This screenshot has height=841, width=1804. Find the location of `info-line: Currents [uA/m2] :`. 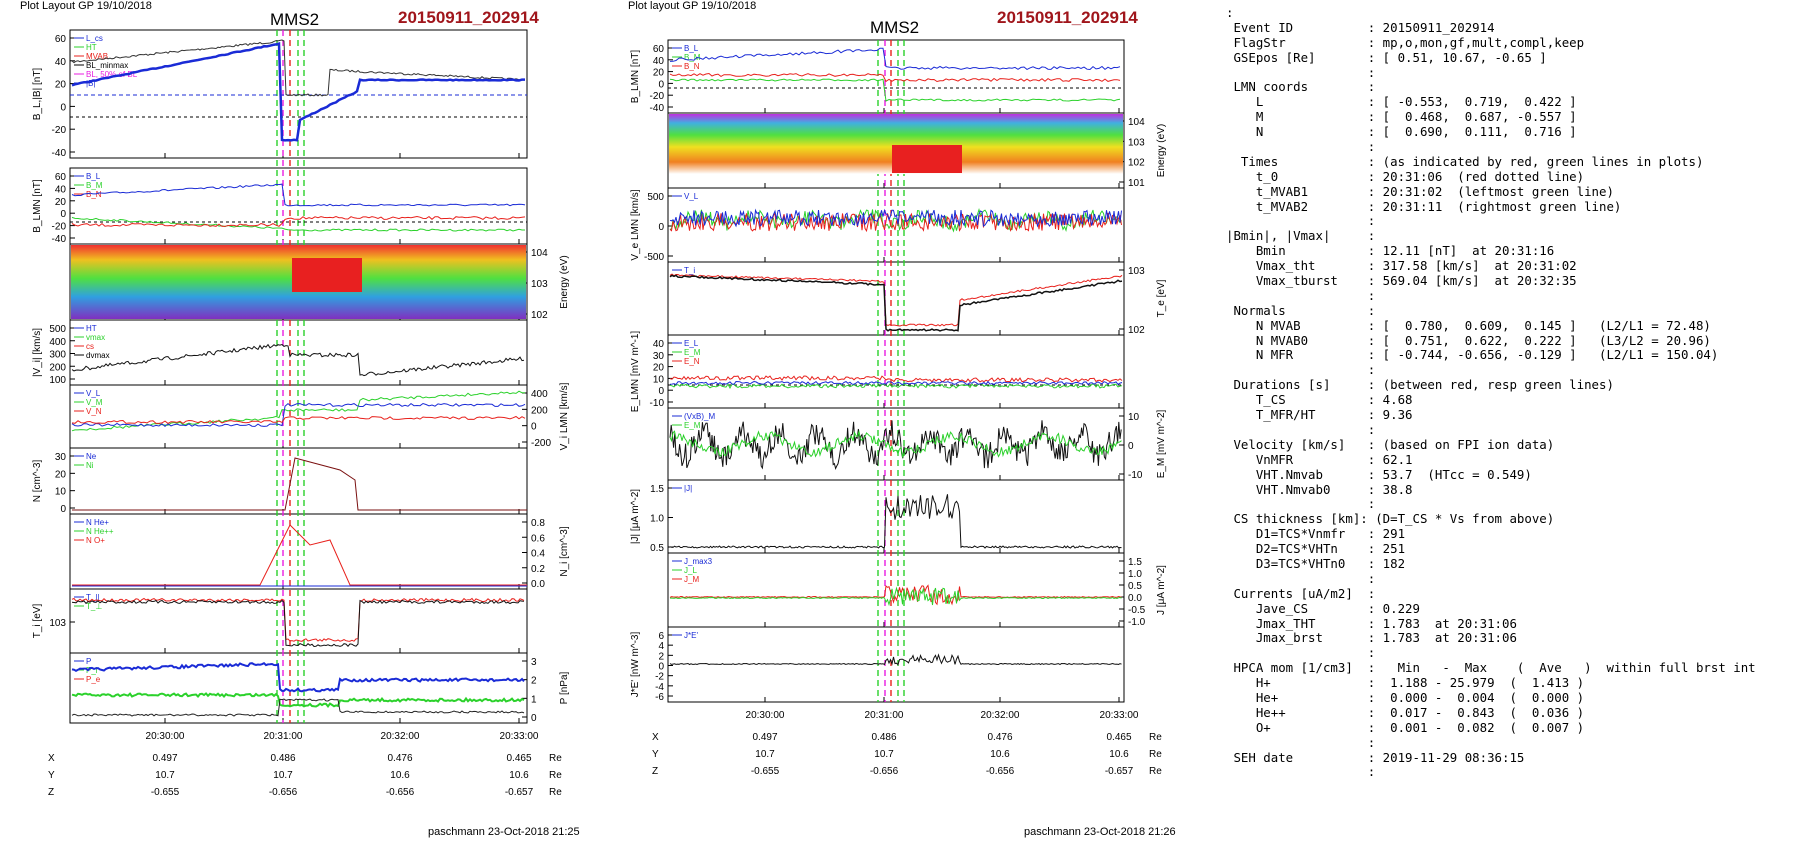

info-line: Currents [uA/m2] : is located at coordinates (1301, 593).